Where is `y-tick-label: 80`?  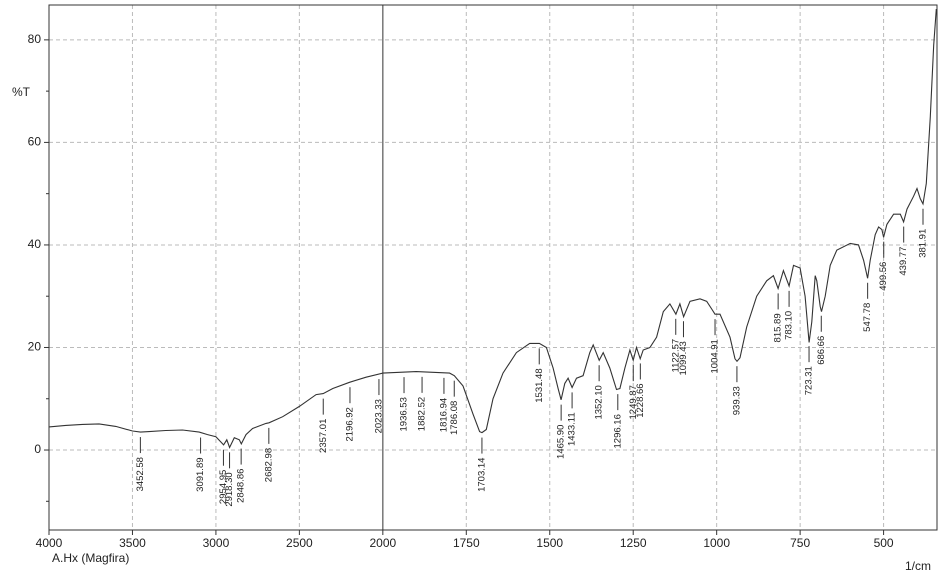
y-tick-label: 80 is located at coordinates (35, 39).